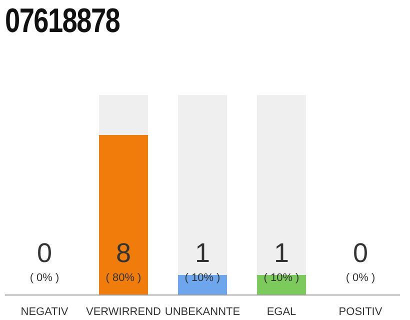 Image resolution: width=410 pixels, height=320 pixels. Describe the element at coordinates (124, 312) in the screenshot. I see `x-tick-label: VERWIRREND` at that location.